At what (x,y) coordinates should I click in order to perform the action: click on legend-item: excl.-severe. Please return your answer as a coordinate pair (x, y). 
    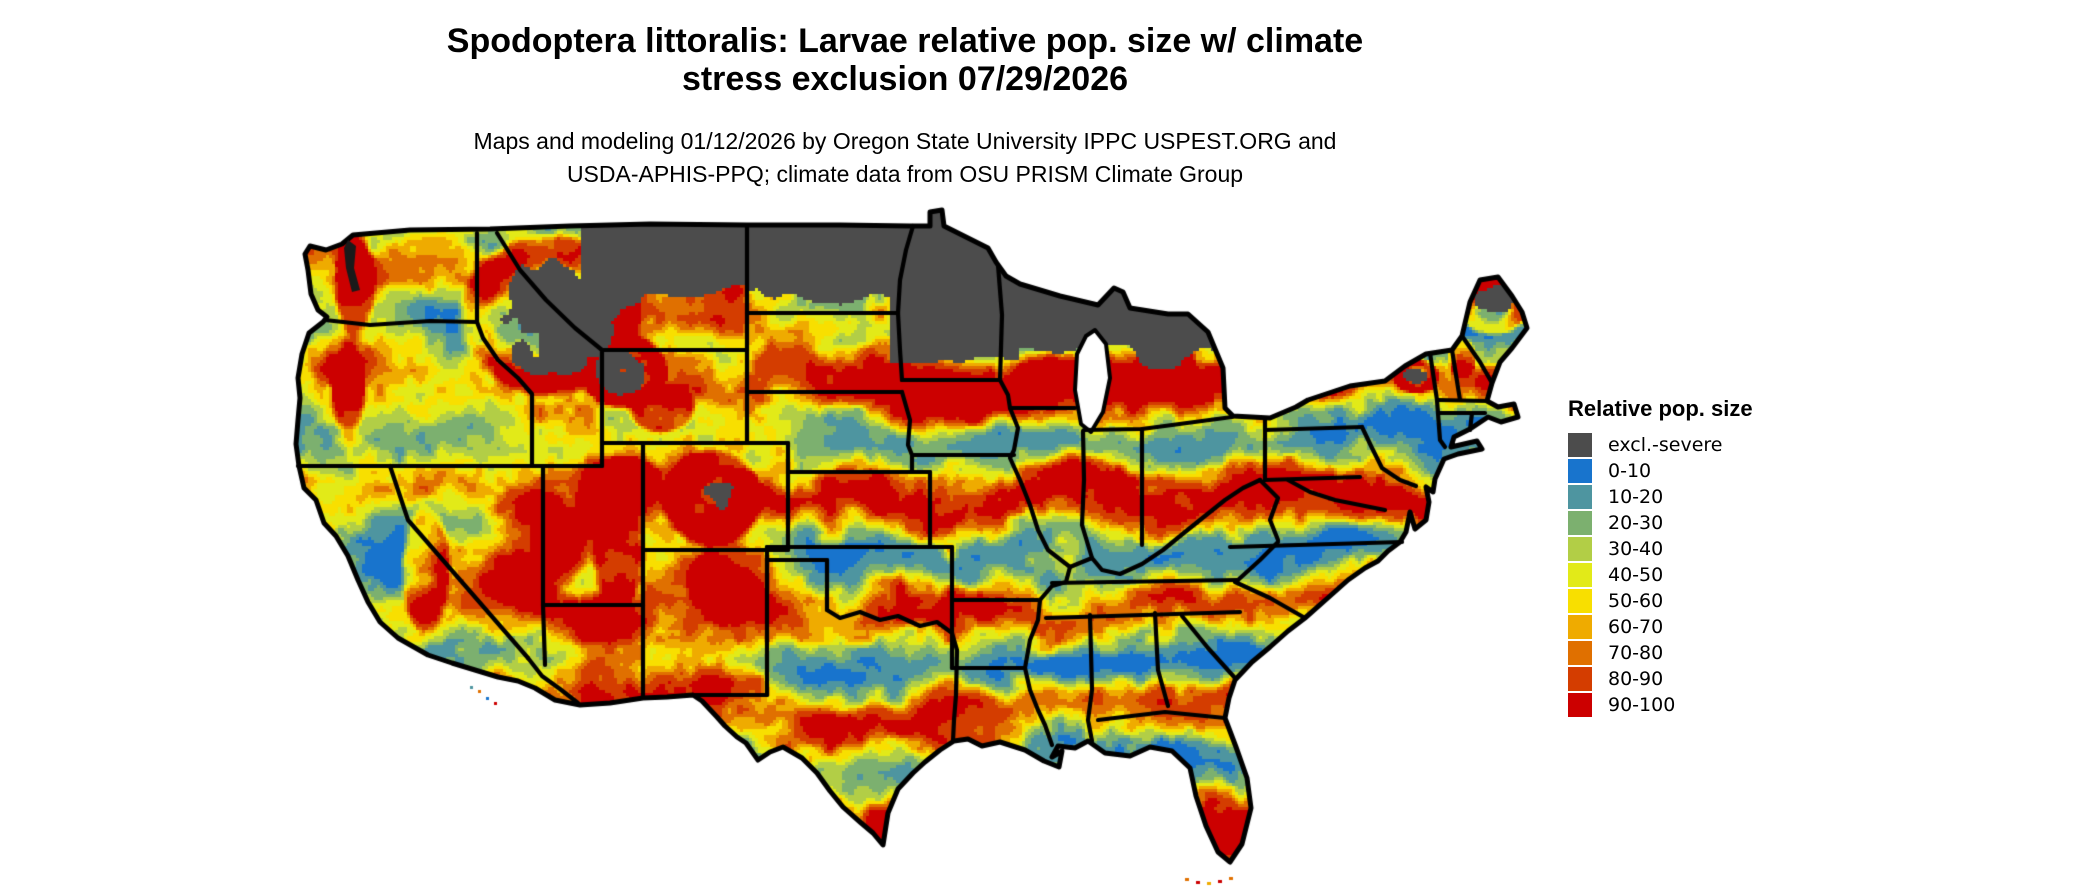
    Looking at the image, I should click on (1718, 445).